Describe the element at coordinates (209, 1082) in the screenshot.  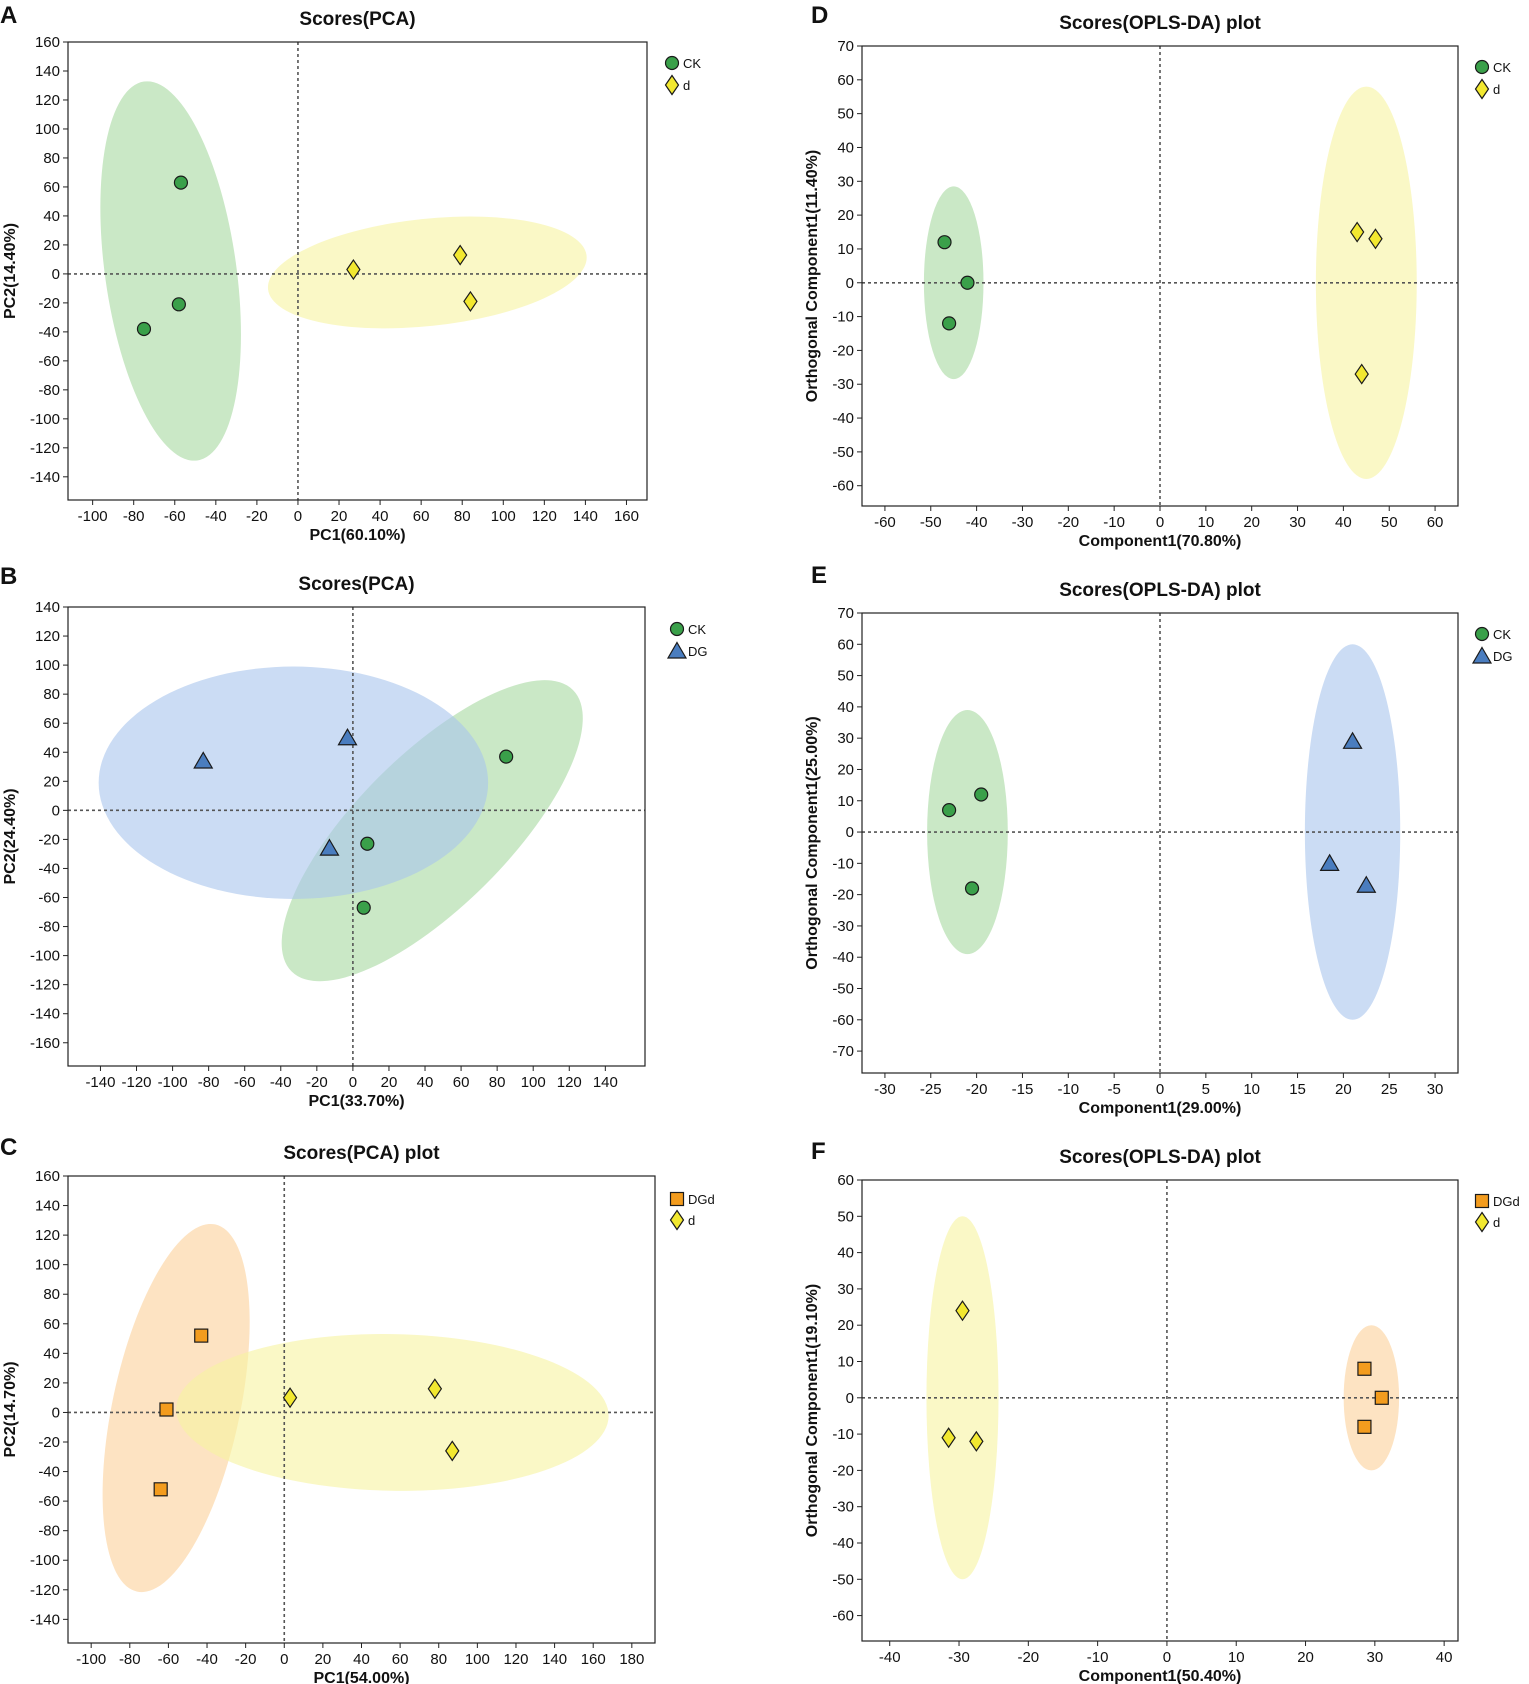
I see `x-tick-label: -80` at that location.